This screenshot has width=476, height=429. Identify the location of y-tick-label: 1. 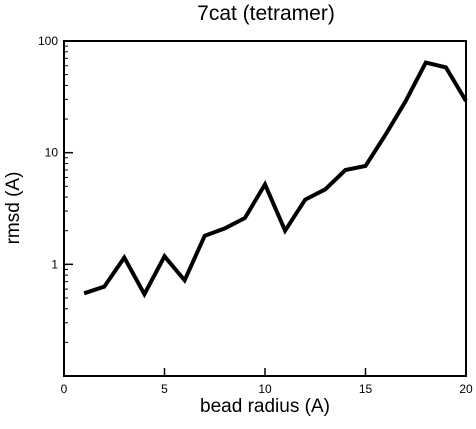
(54, 264).